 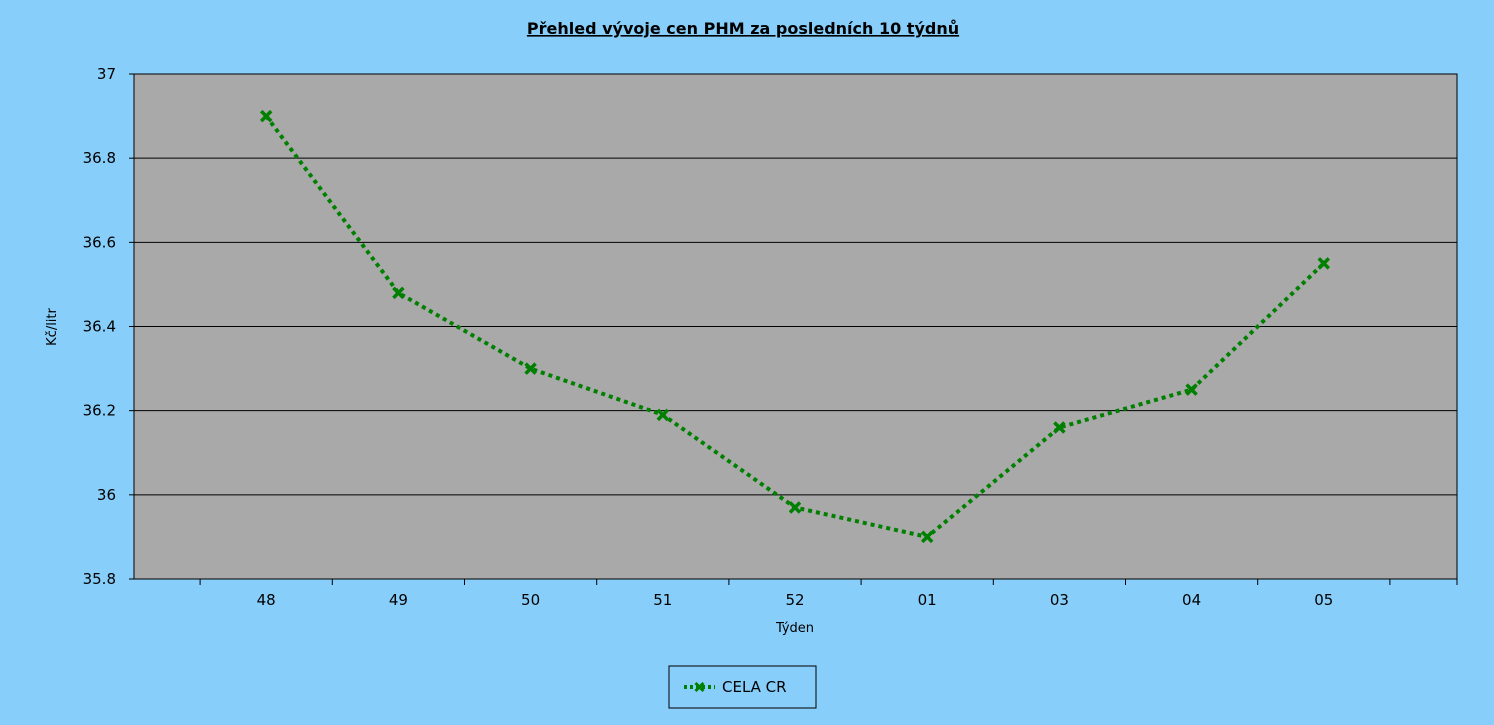 What do you see at coordinates (662, 600) in the screenshot?
I see `x-tick-label: 51` at bounding box center [662, 600].